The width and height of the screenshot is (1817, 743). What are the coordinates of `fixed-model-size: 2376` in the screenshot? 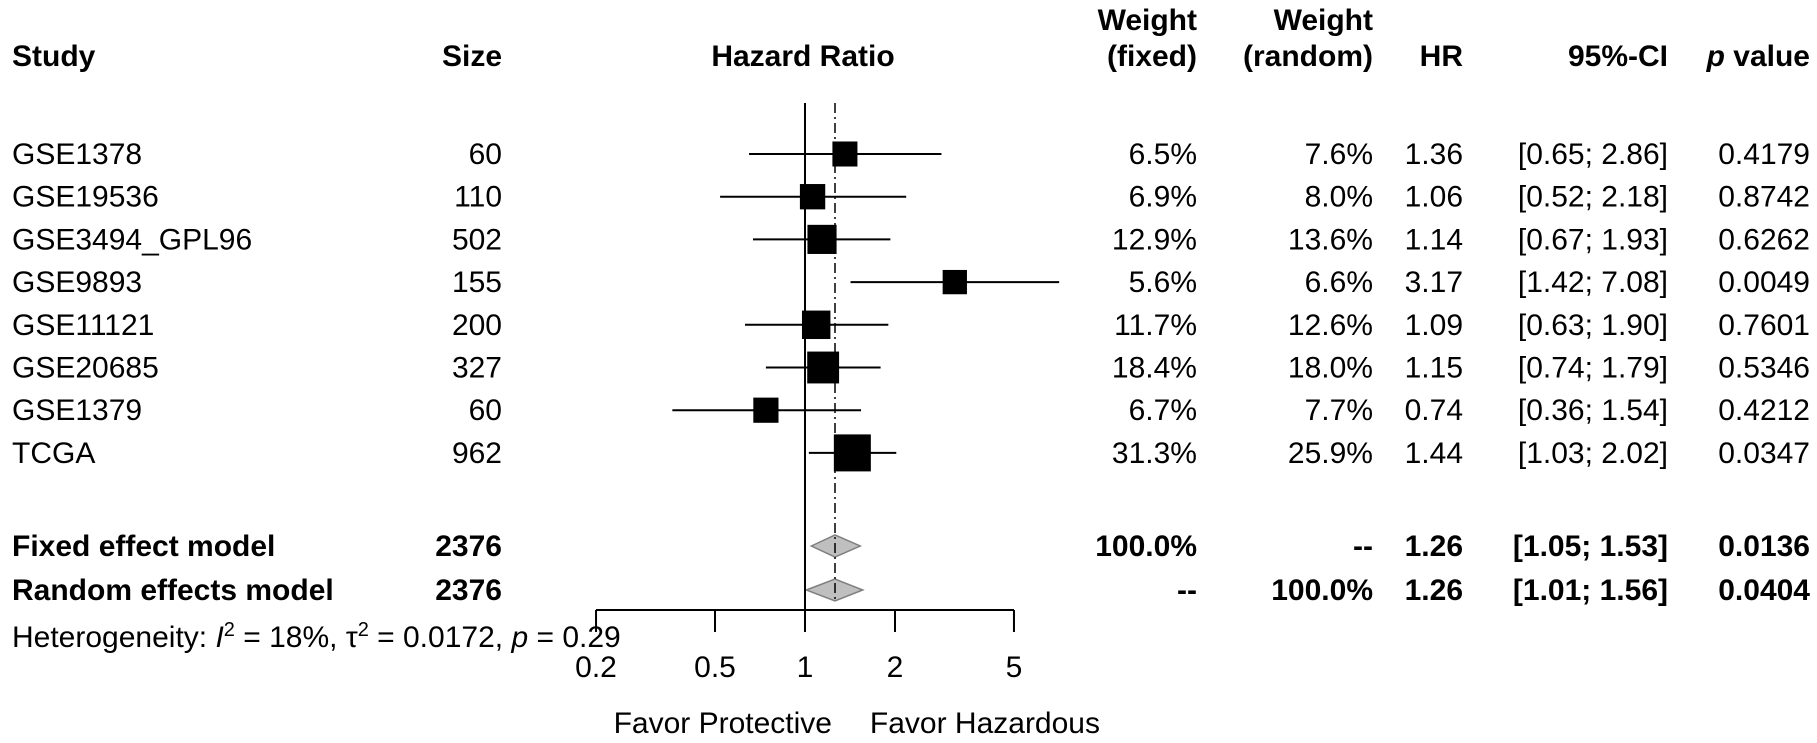 It's located at (468, 546).